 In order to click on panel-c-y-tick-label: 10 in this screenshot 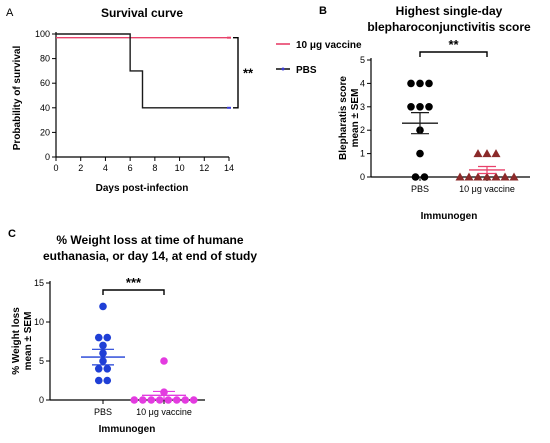, I will do `click(39, 322)`.